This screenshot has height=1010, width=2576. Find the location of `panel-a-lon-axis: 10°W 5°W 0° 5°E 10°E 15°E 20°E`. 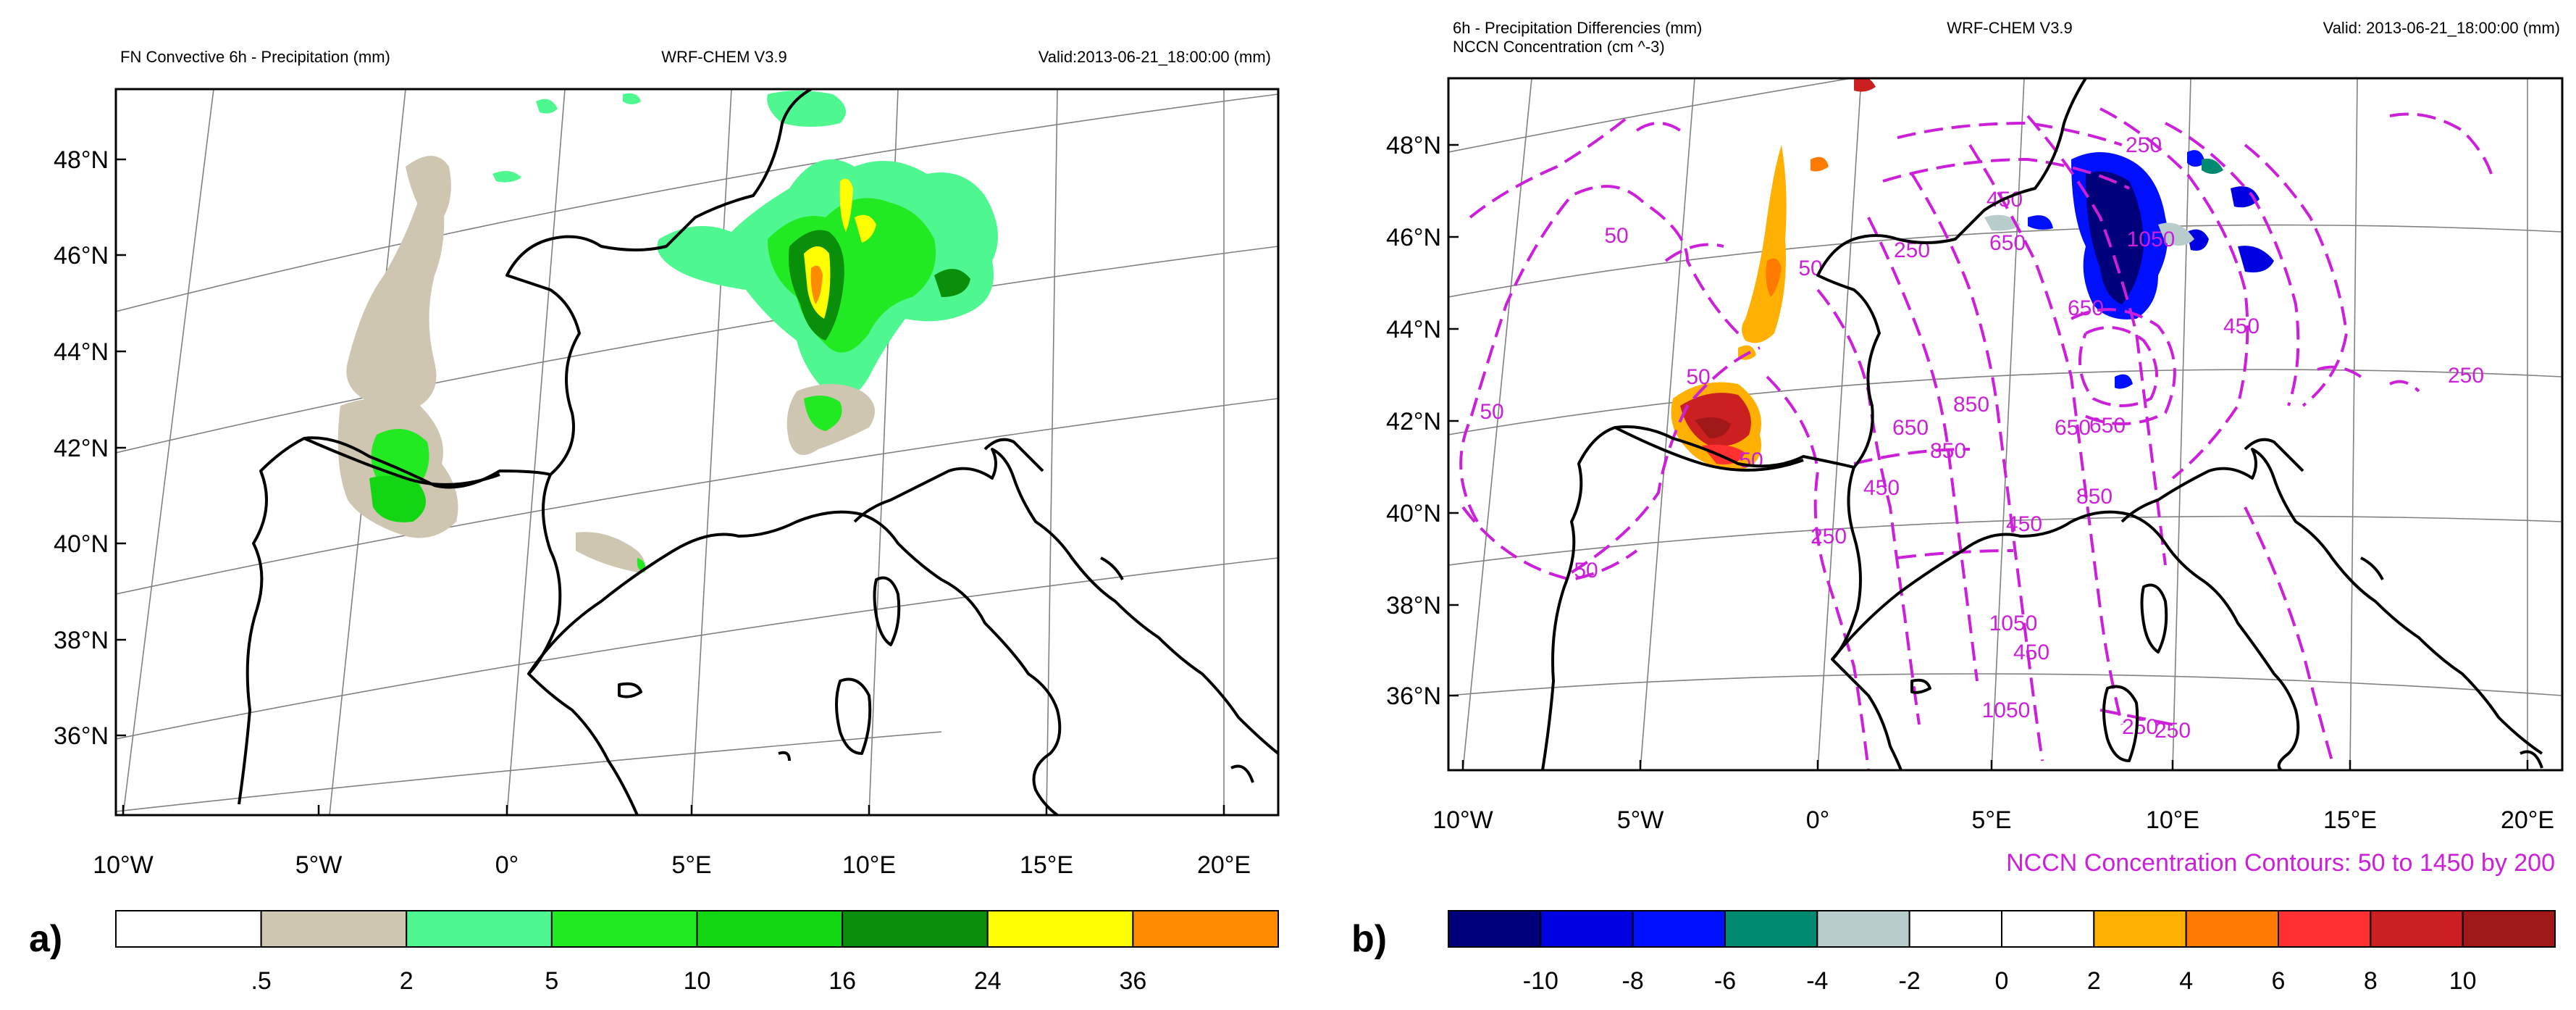

panel-a-lon-axis: 10°W 5°W 0° 5°E 10°E 15°E 20°E is located at coordinates (672, 842).